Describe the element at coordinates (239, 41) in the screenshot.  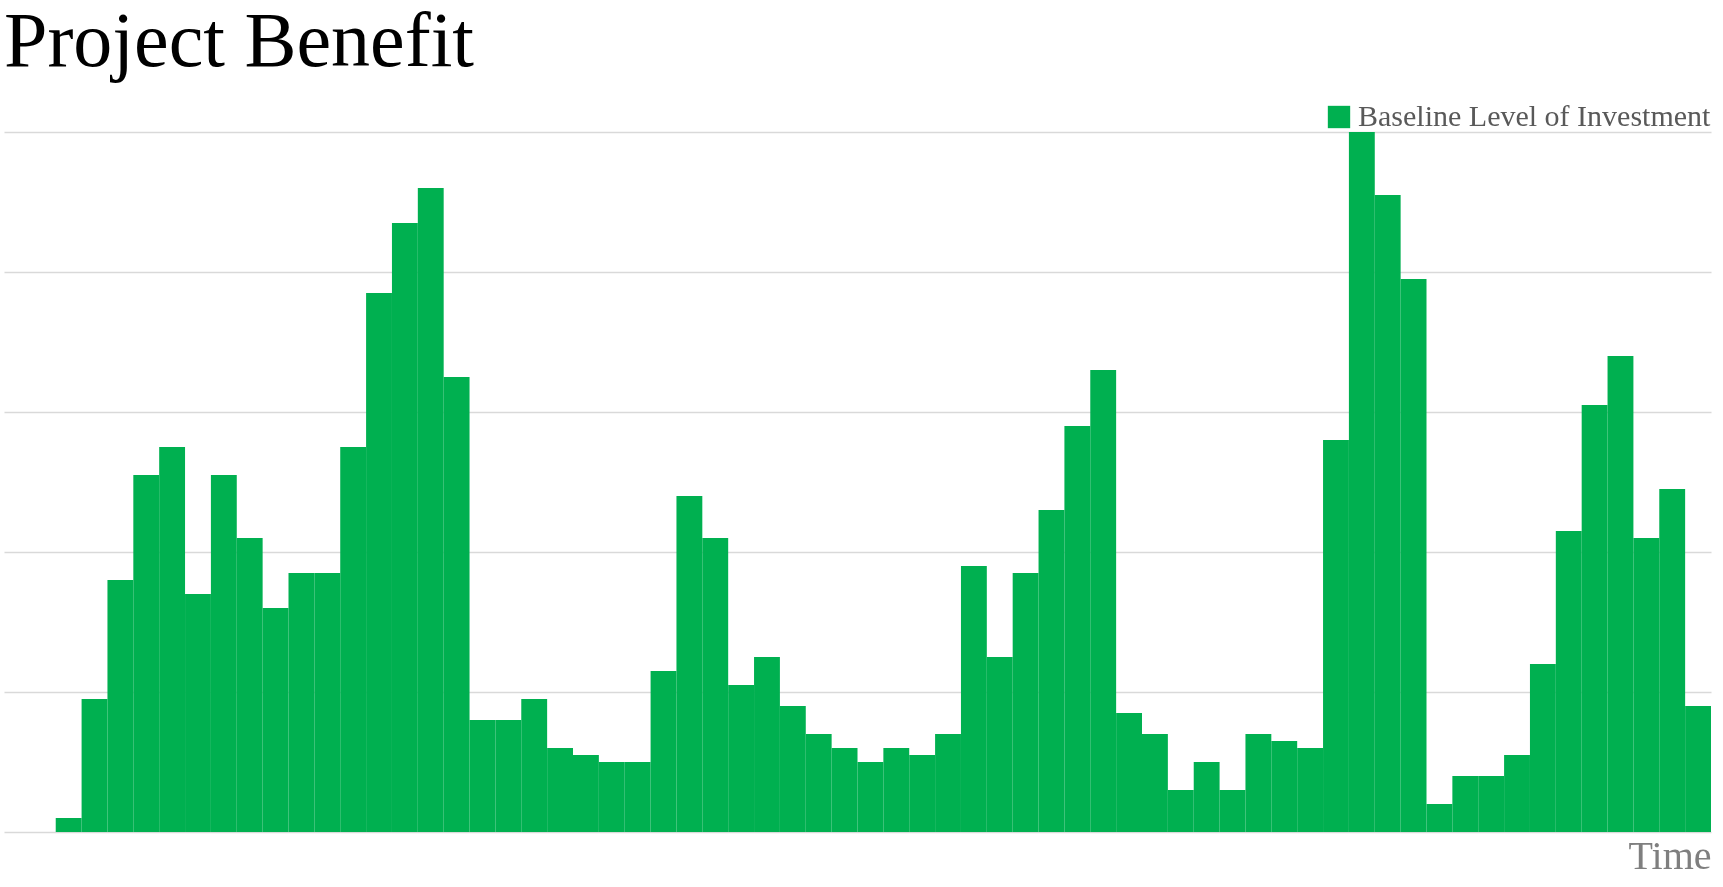
I see `chart-title: Project Benefit` at that location.